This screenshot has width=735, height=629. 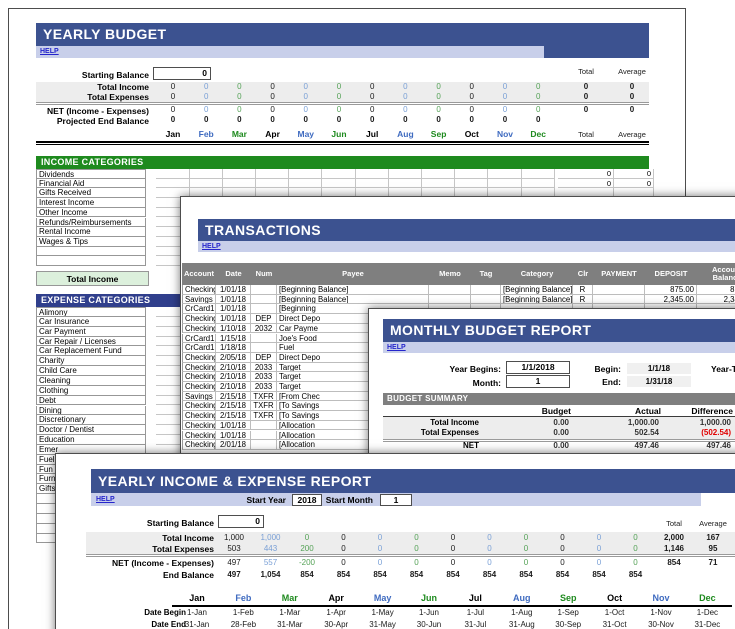 What do you see at coordinates (91, 440) in the screenshot?
I see `expense-category-row: Education` at bounding box center [91, 440].